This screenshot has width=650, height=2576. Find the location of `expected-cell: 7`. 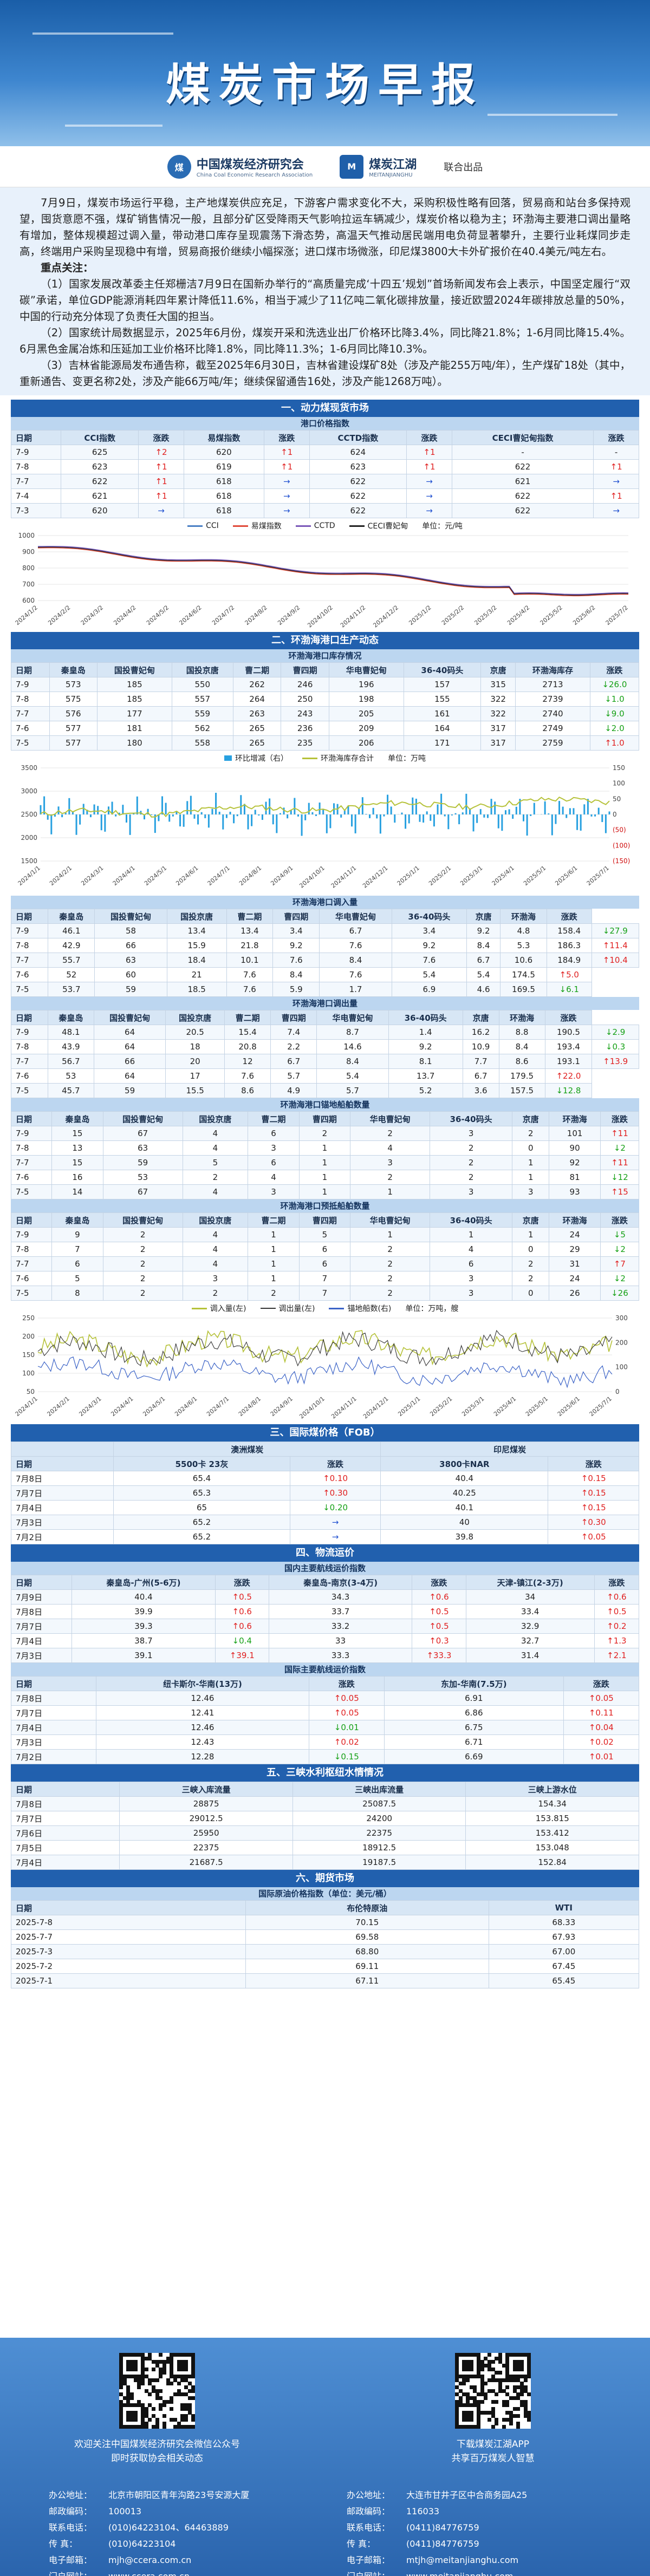

expected-cell: 7 is located at coordinates (324, 1293).